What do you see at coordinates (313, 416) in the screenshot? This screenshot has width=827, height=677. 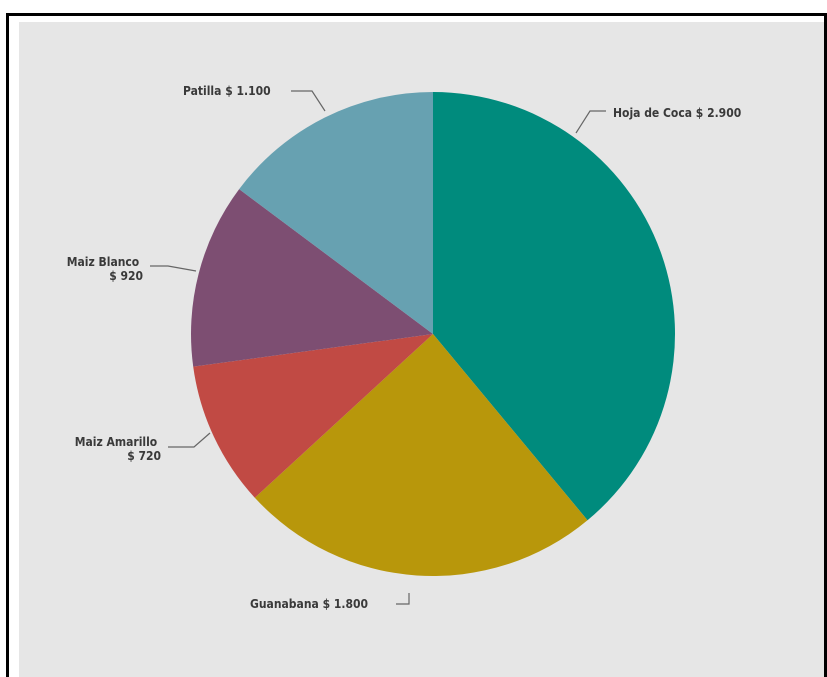 I see `pie-slice-maiz-amarillo` at bounding box center [313, 416].